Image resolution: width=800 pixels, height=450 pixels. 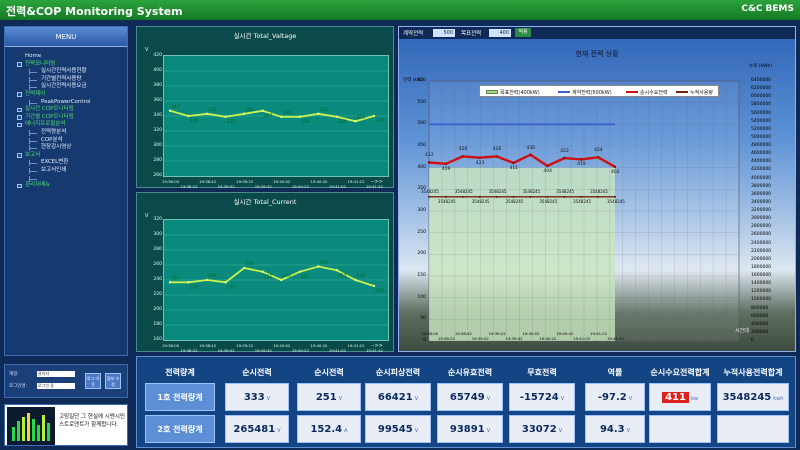 What do you see at coordinates (276, 280) in the screenshot?
I see `current-chart: 237 237 240 237 256 251 240 251 258 253 240 232` at bounding box center [276, 280].